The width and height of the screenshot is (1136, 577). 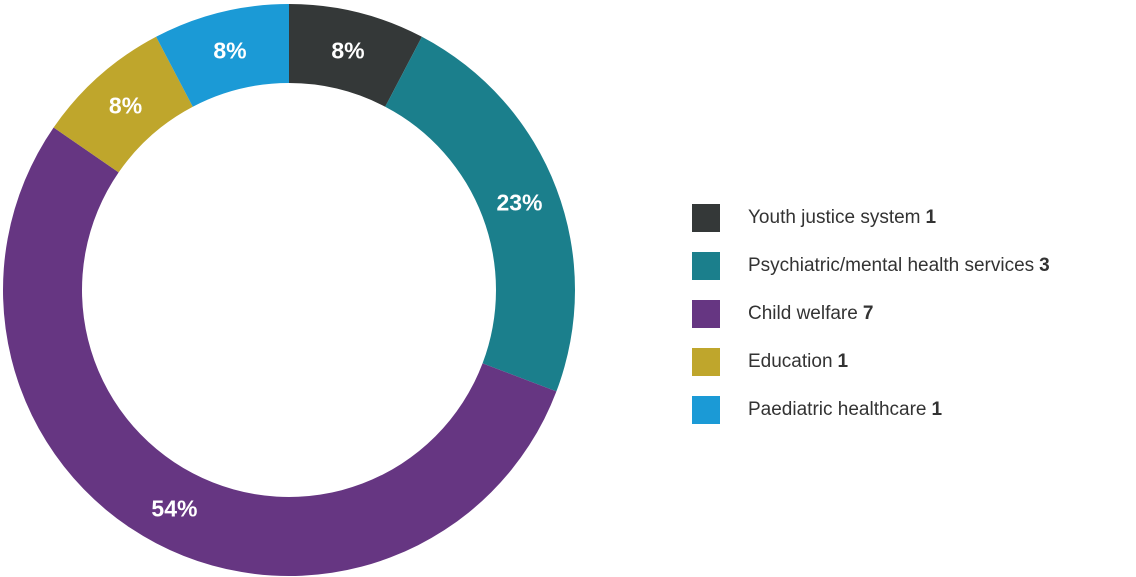 I want to click on legend-count: 3, so click(x=1044, y=265).